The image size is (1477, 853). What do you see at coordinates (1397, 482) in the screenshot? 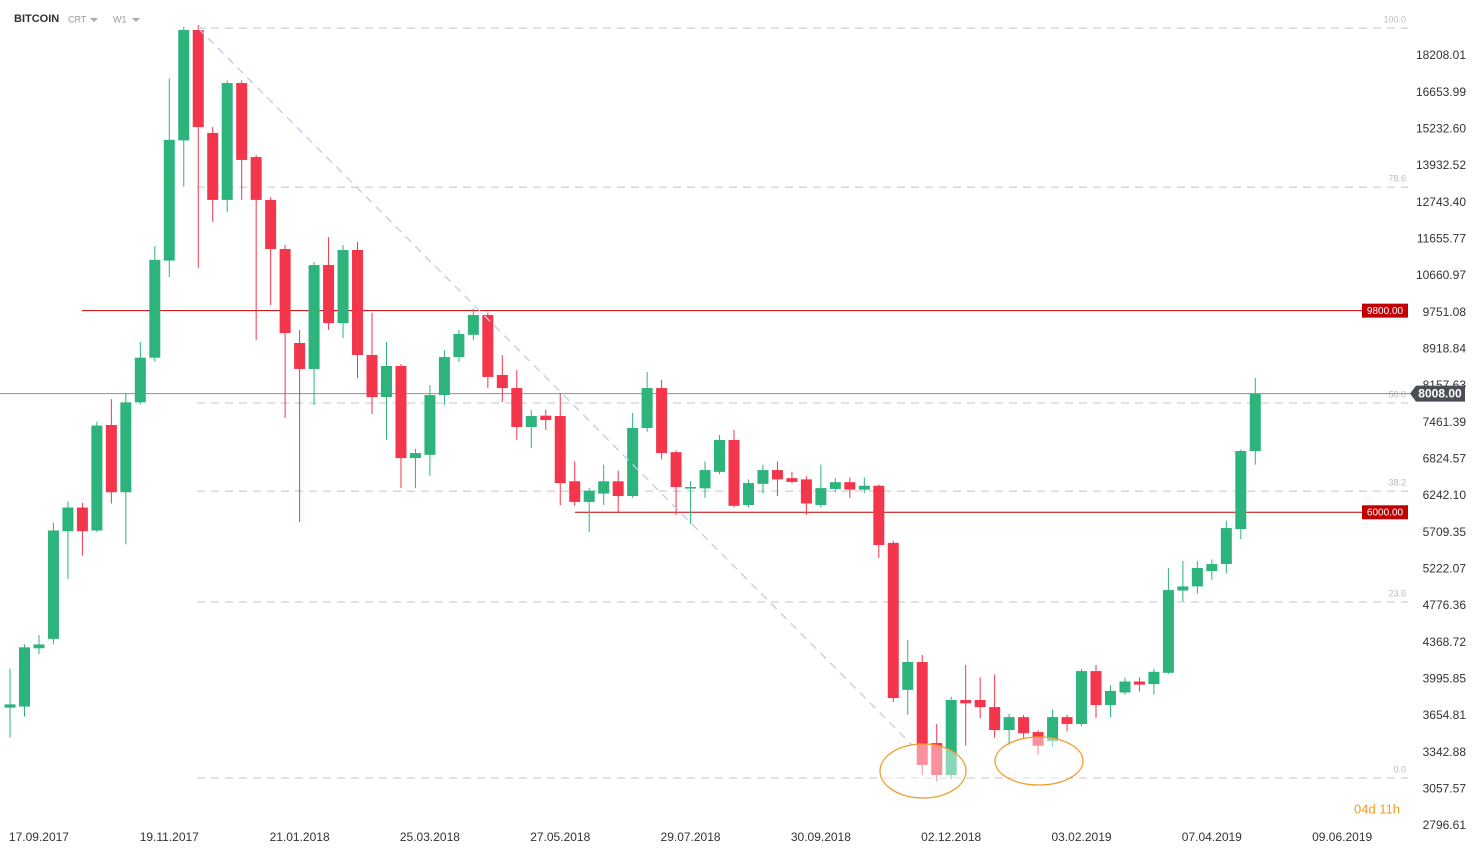
I see `fib-label: 38.2` at bounding box center [1397, 482].